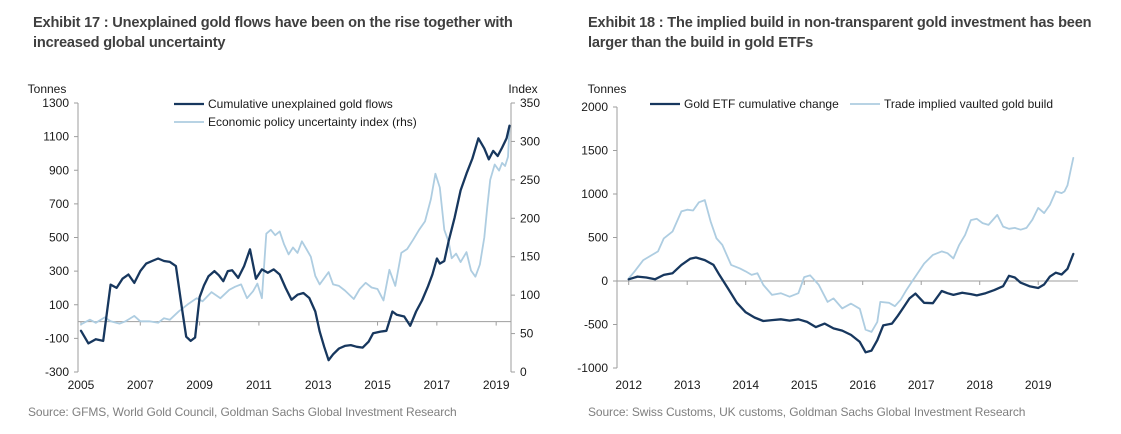 The height and width of the screenshot is (434, 1121). Describe the element at coordinates (199, 385) in the screenshot. I see `x-tick-label: 2009` at that location.